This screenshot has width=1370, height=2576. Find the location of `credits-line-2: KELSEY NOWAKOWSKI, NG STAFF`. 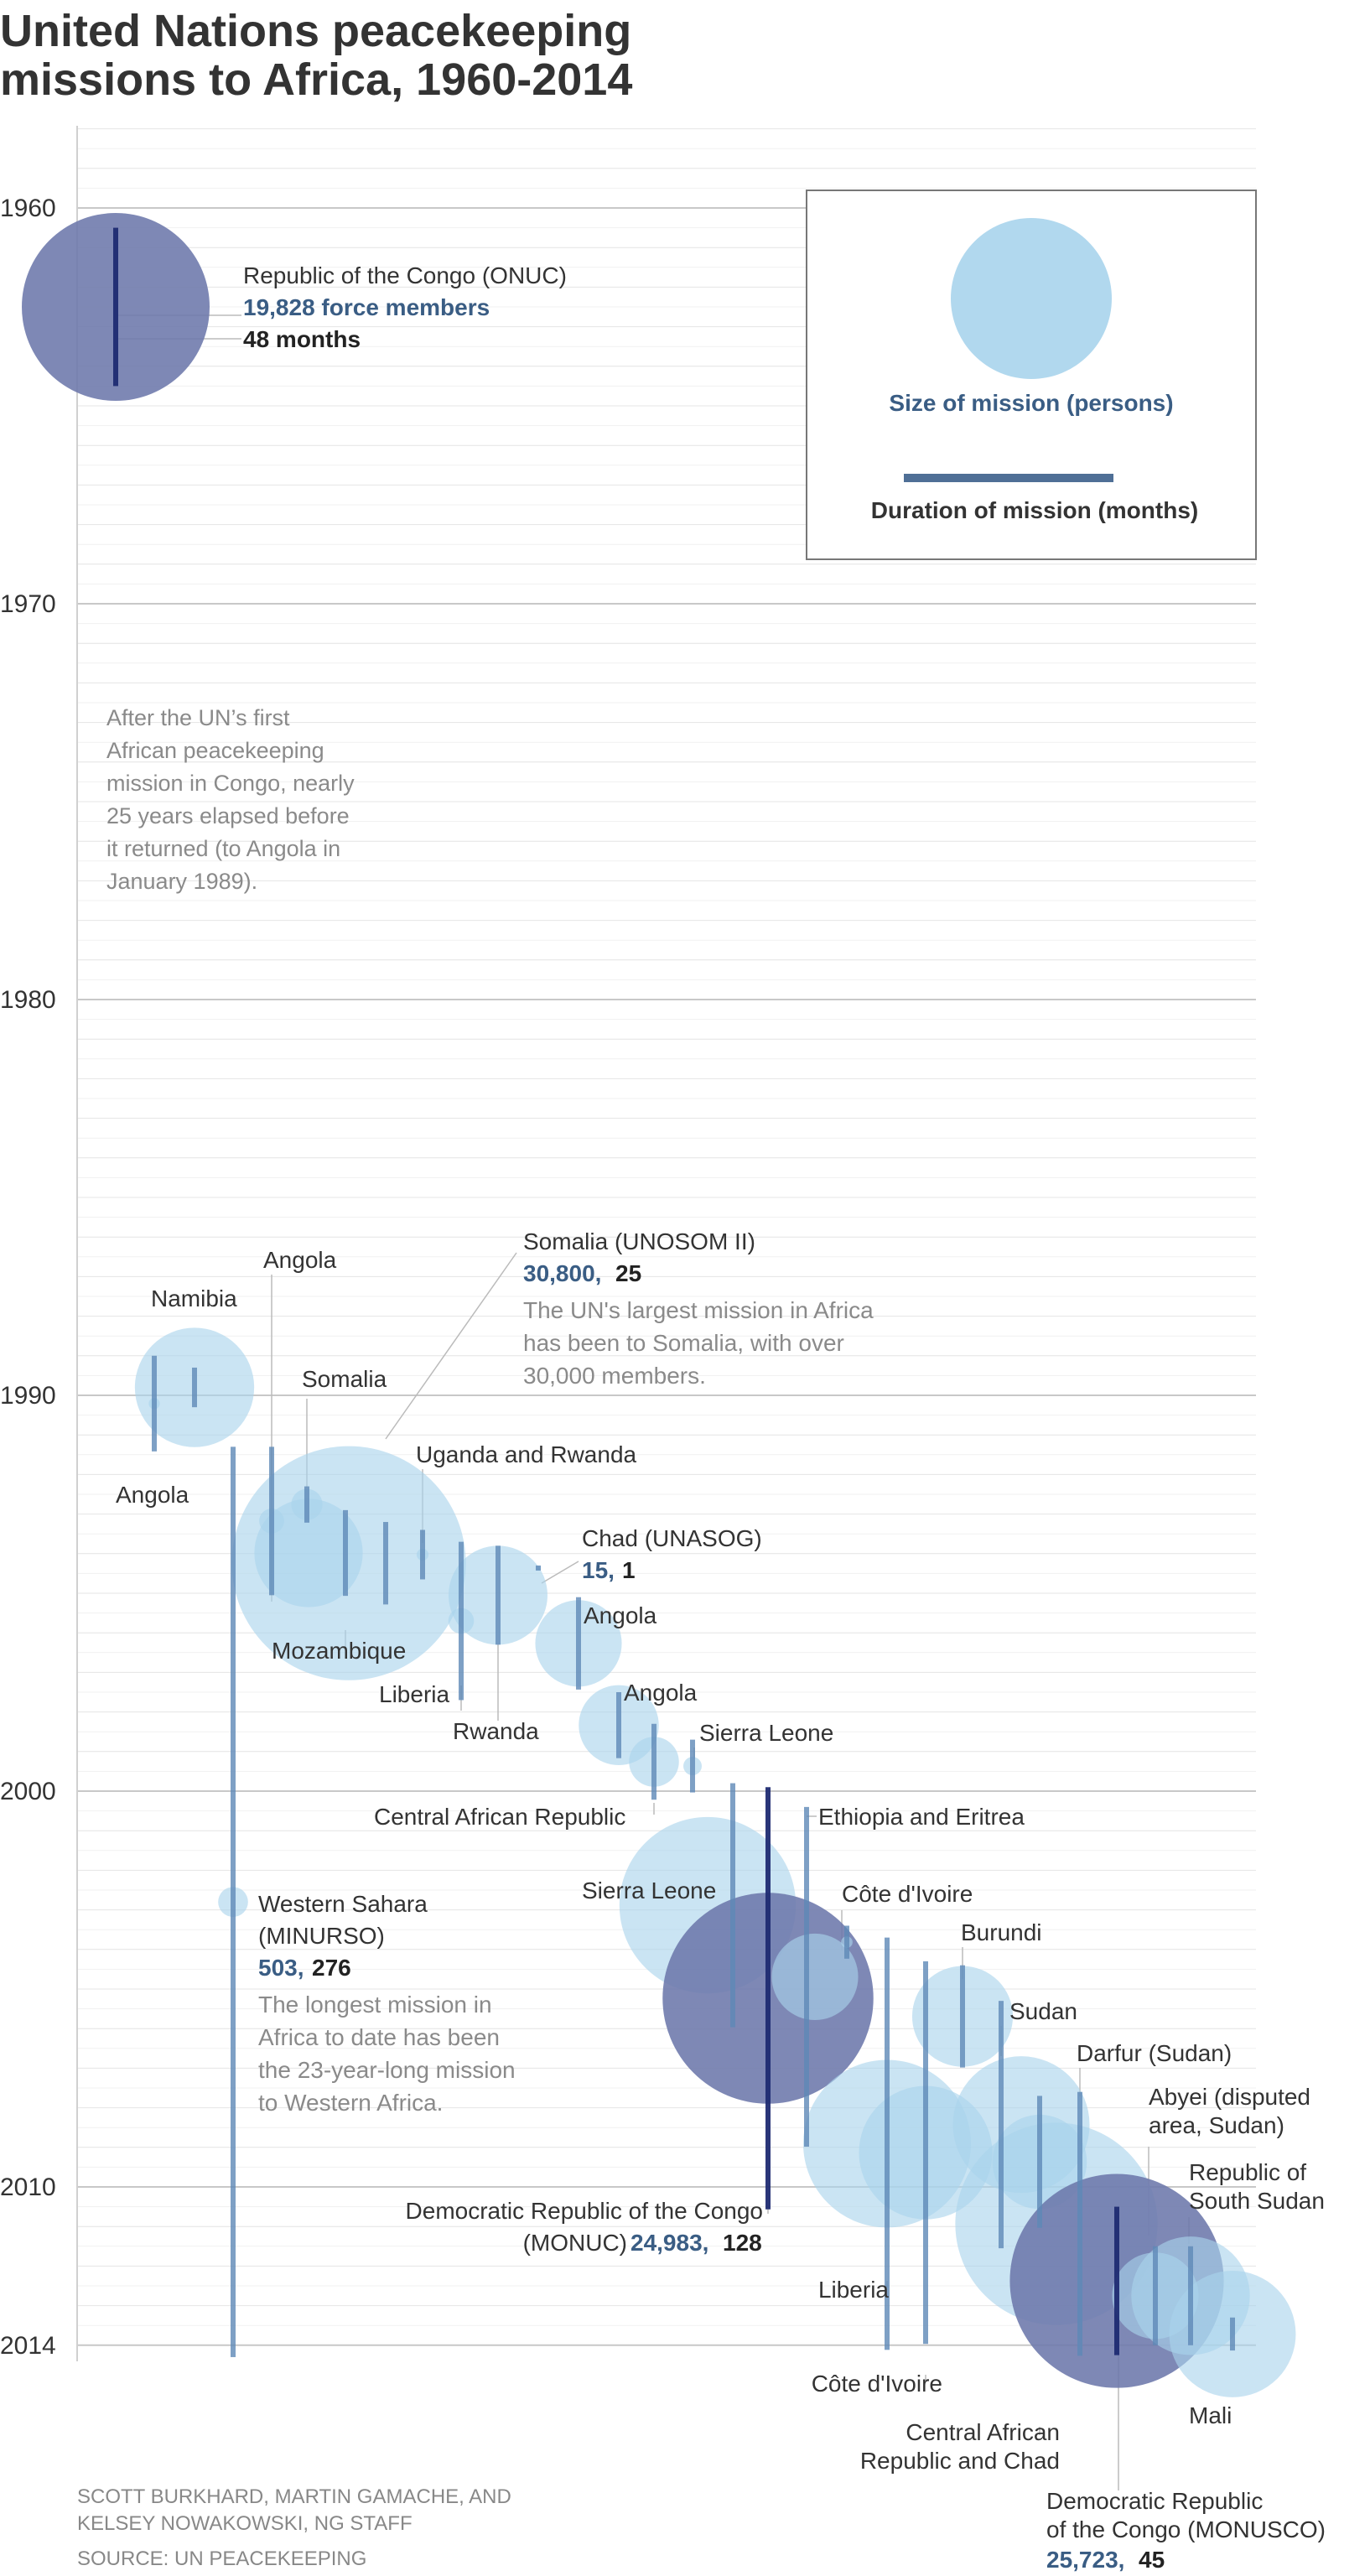

credits-line-2: KELSEY NOWAKOWSKI, NG STAFF is located at coordinates (245, 2523).